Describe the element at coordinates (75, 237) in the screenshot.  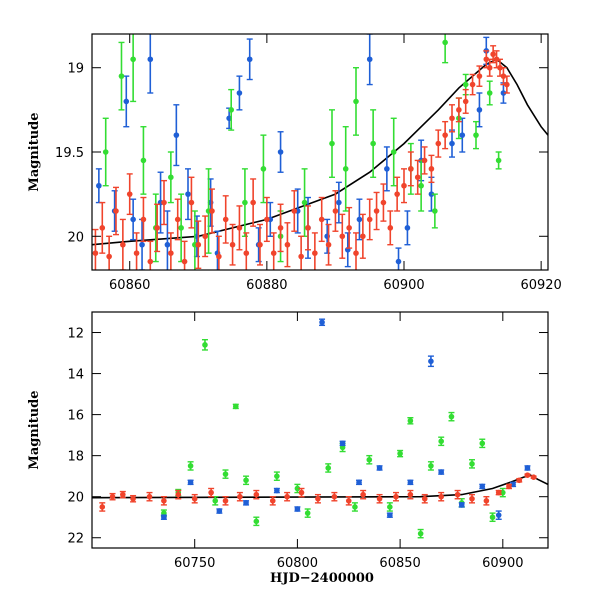
I see `top-y-tick-label: 20` at that location.